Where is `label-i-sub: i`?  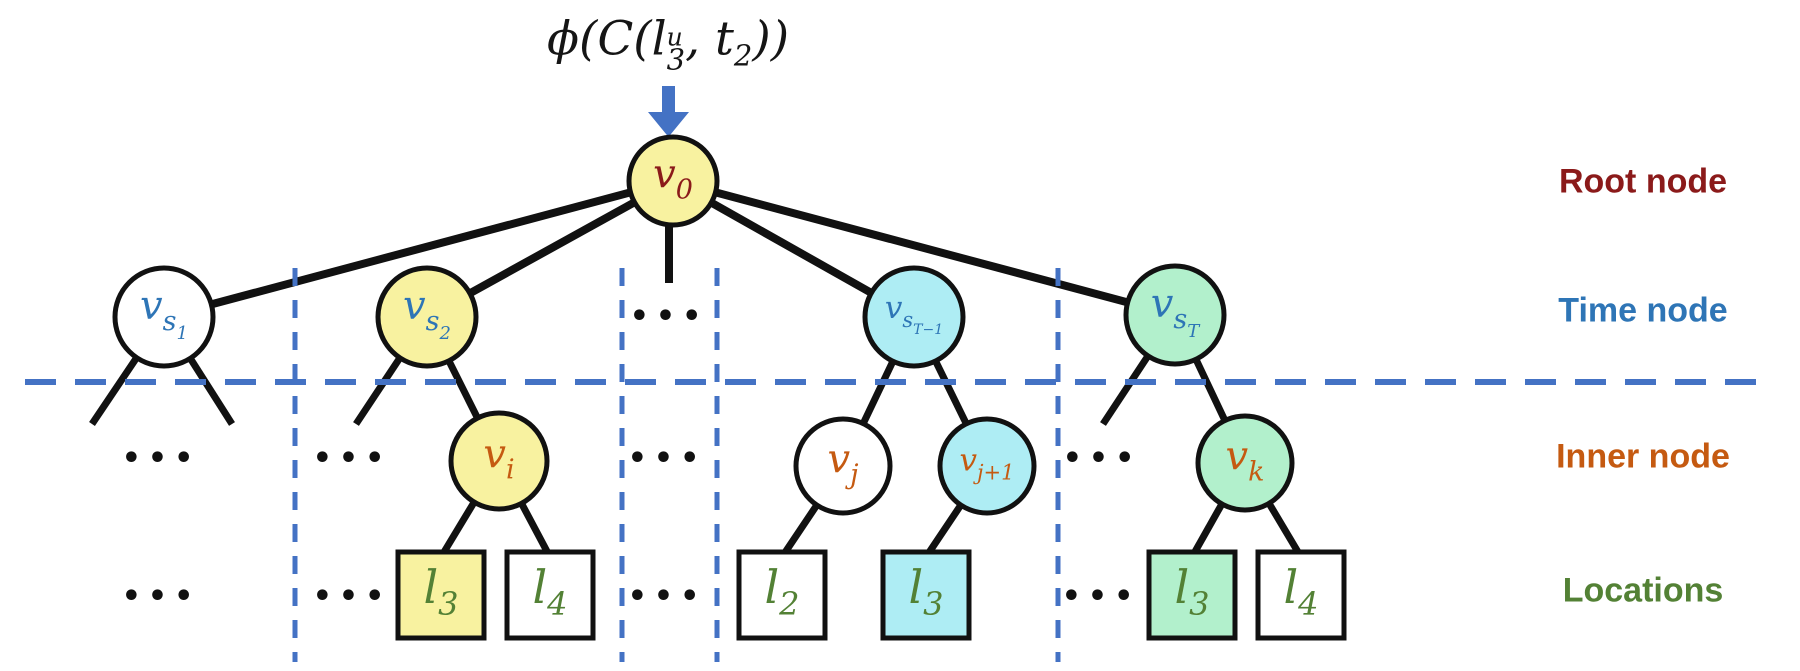
label-i-sub: i is located at coordinates (510, 470).